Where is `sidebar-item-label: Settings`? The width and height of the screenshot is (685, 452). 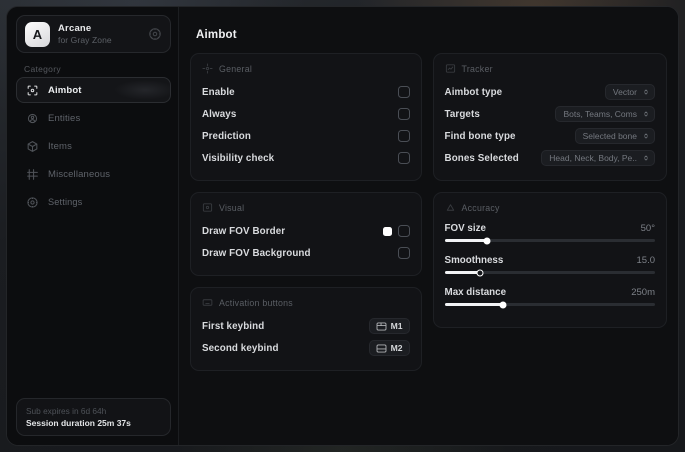 sidebar-item-label: Settings is located at coordinates (65, 202).